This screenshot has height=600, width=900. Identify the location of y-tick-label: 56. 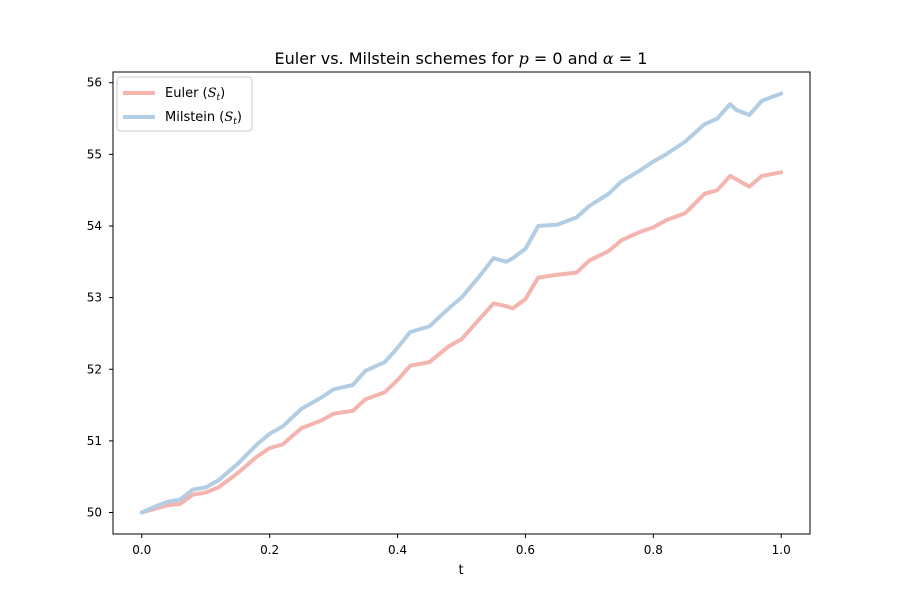
(94, 83).